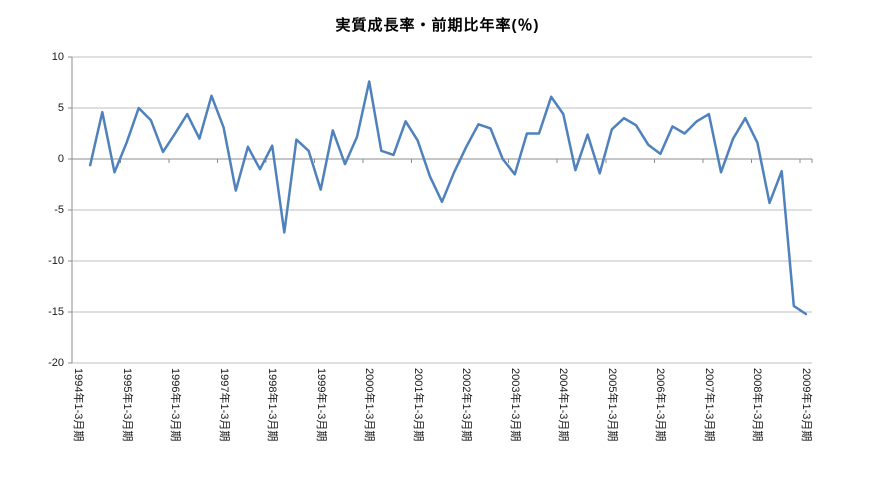 Image resolution: width=875 pixels, height=497 pixels. What do you see at coordinates (175, 405) in the screenshot?
I see `x-axis-tick-label: 1996年1-3月期` at bounding box center [175, 405].